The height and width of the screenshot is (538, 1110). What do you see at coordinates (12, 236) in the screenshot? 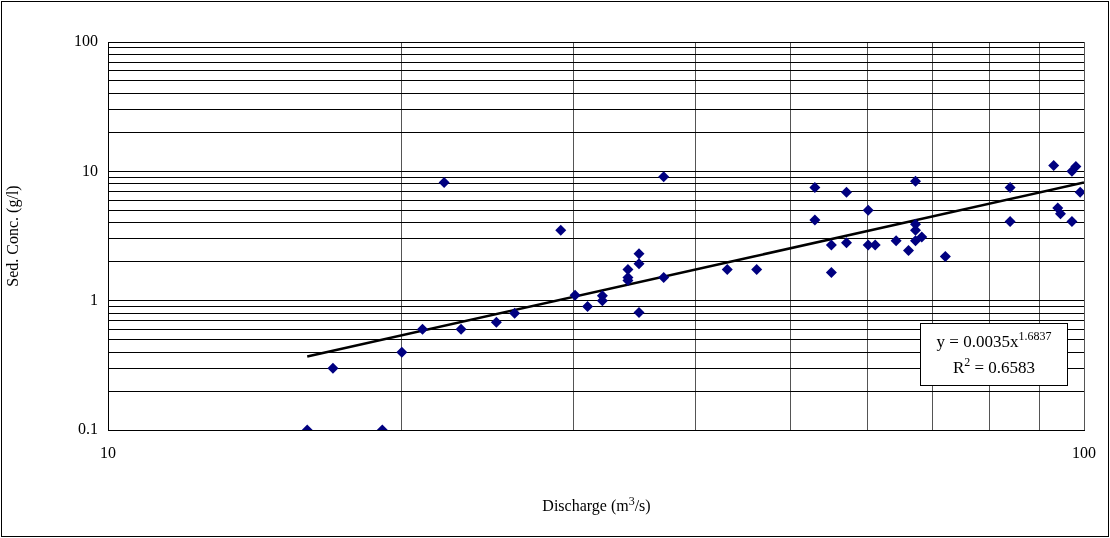
I see `y-axis-title: Sed. Conc. (g/l)` at bounding box center [12, 236].